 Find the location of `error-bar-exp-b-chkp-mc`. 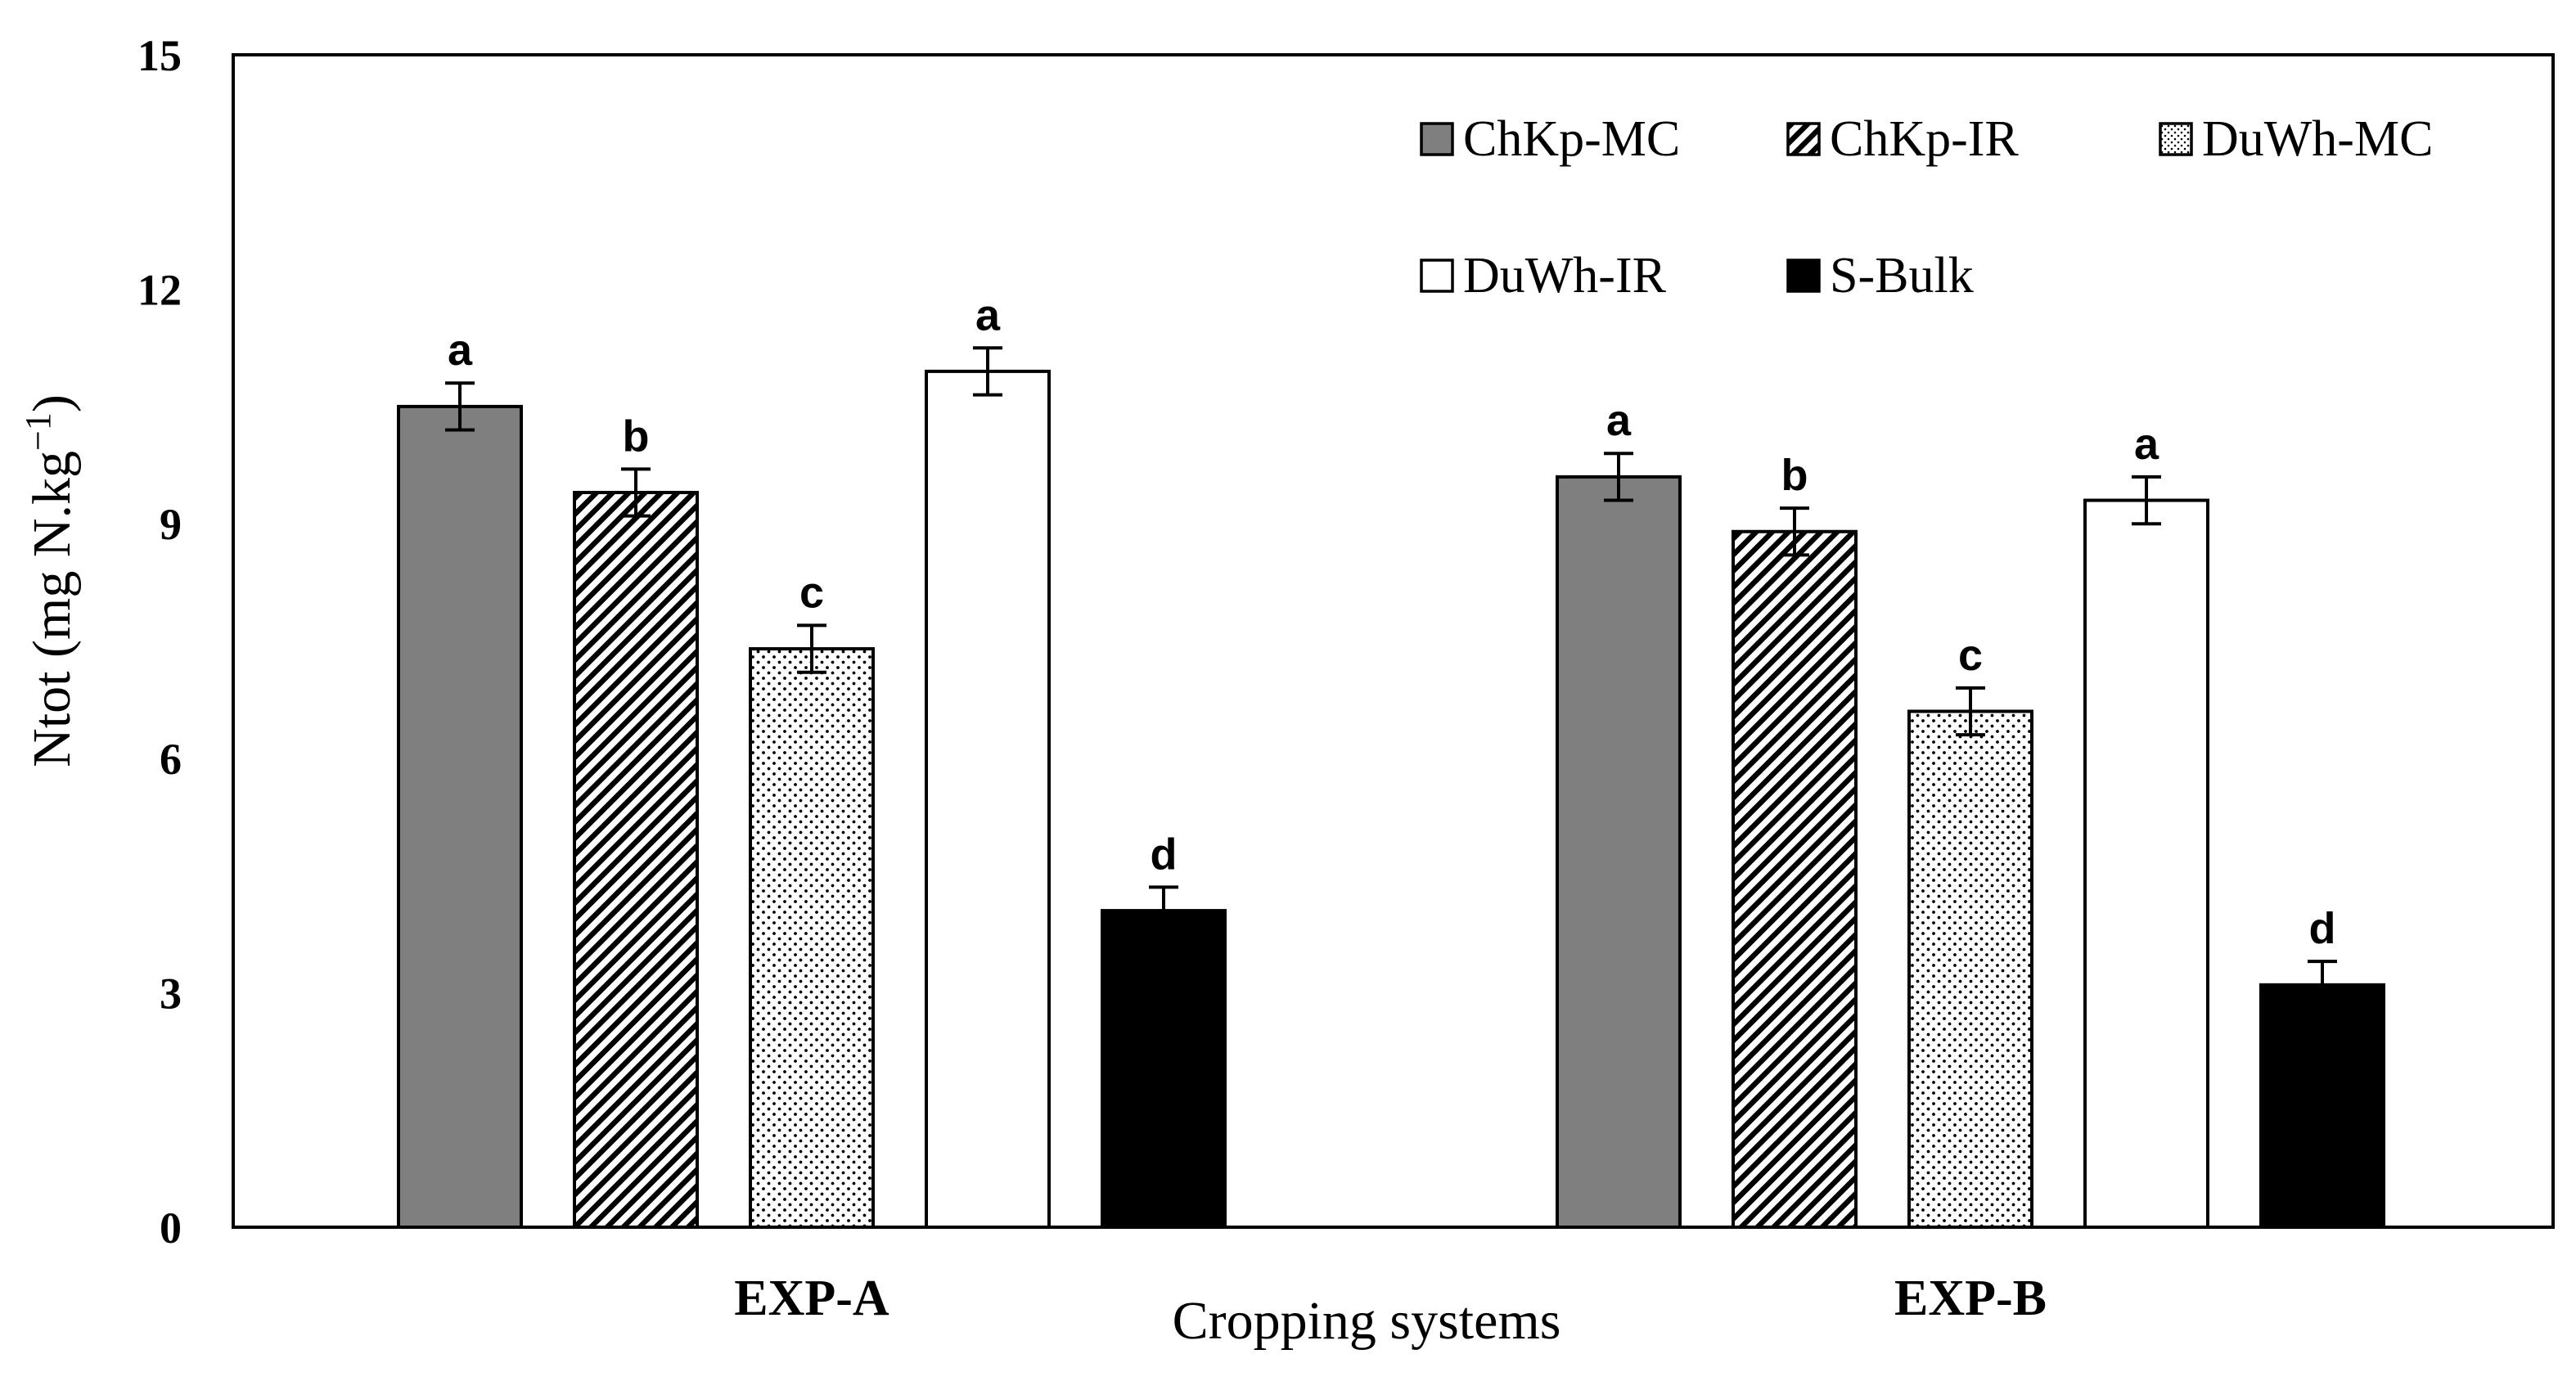

error-bar-exp-b-chkp-mc is located at coordinates (1618, 477).